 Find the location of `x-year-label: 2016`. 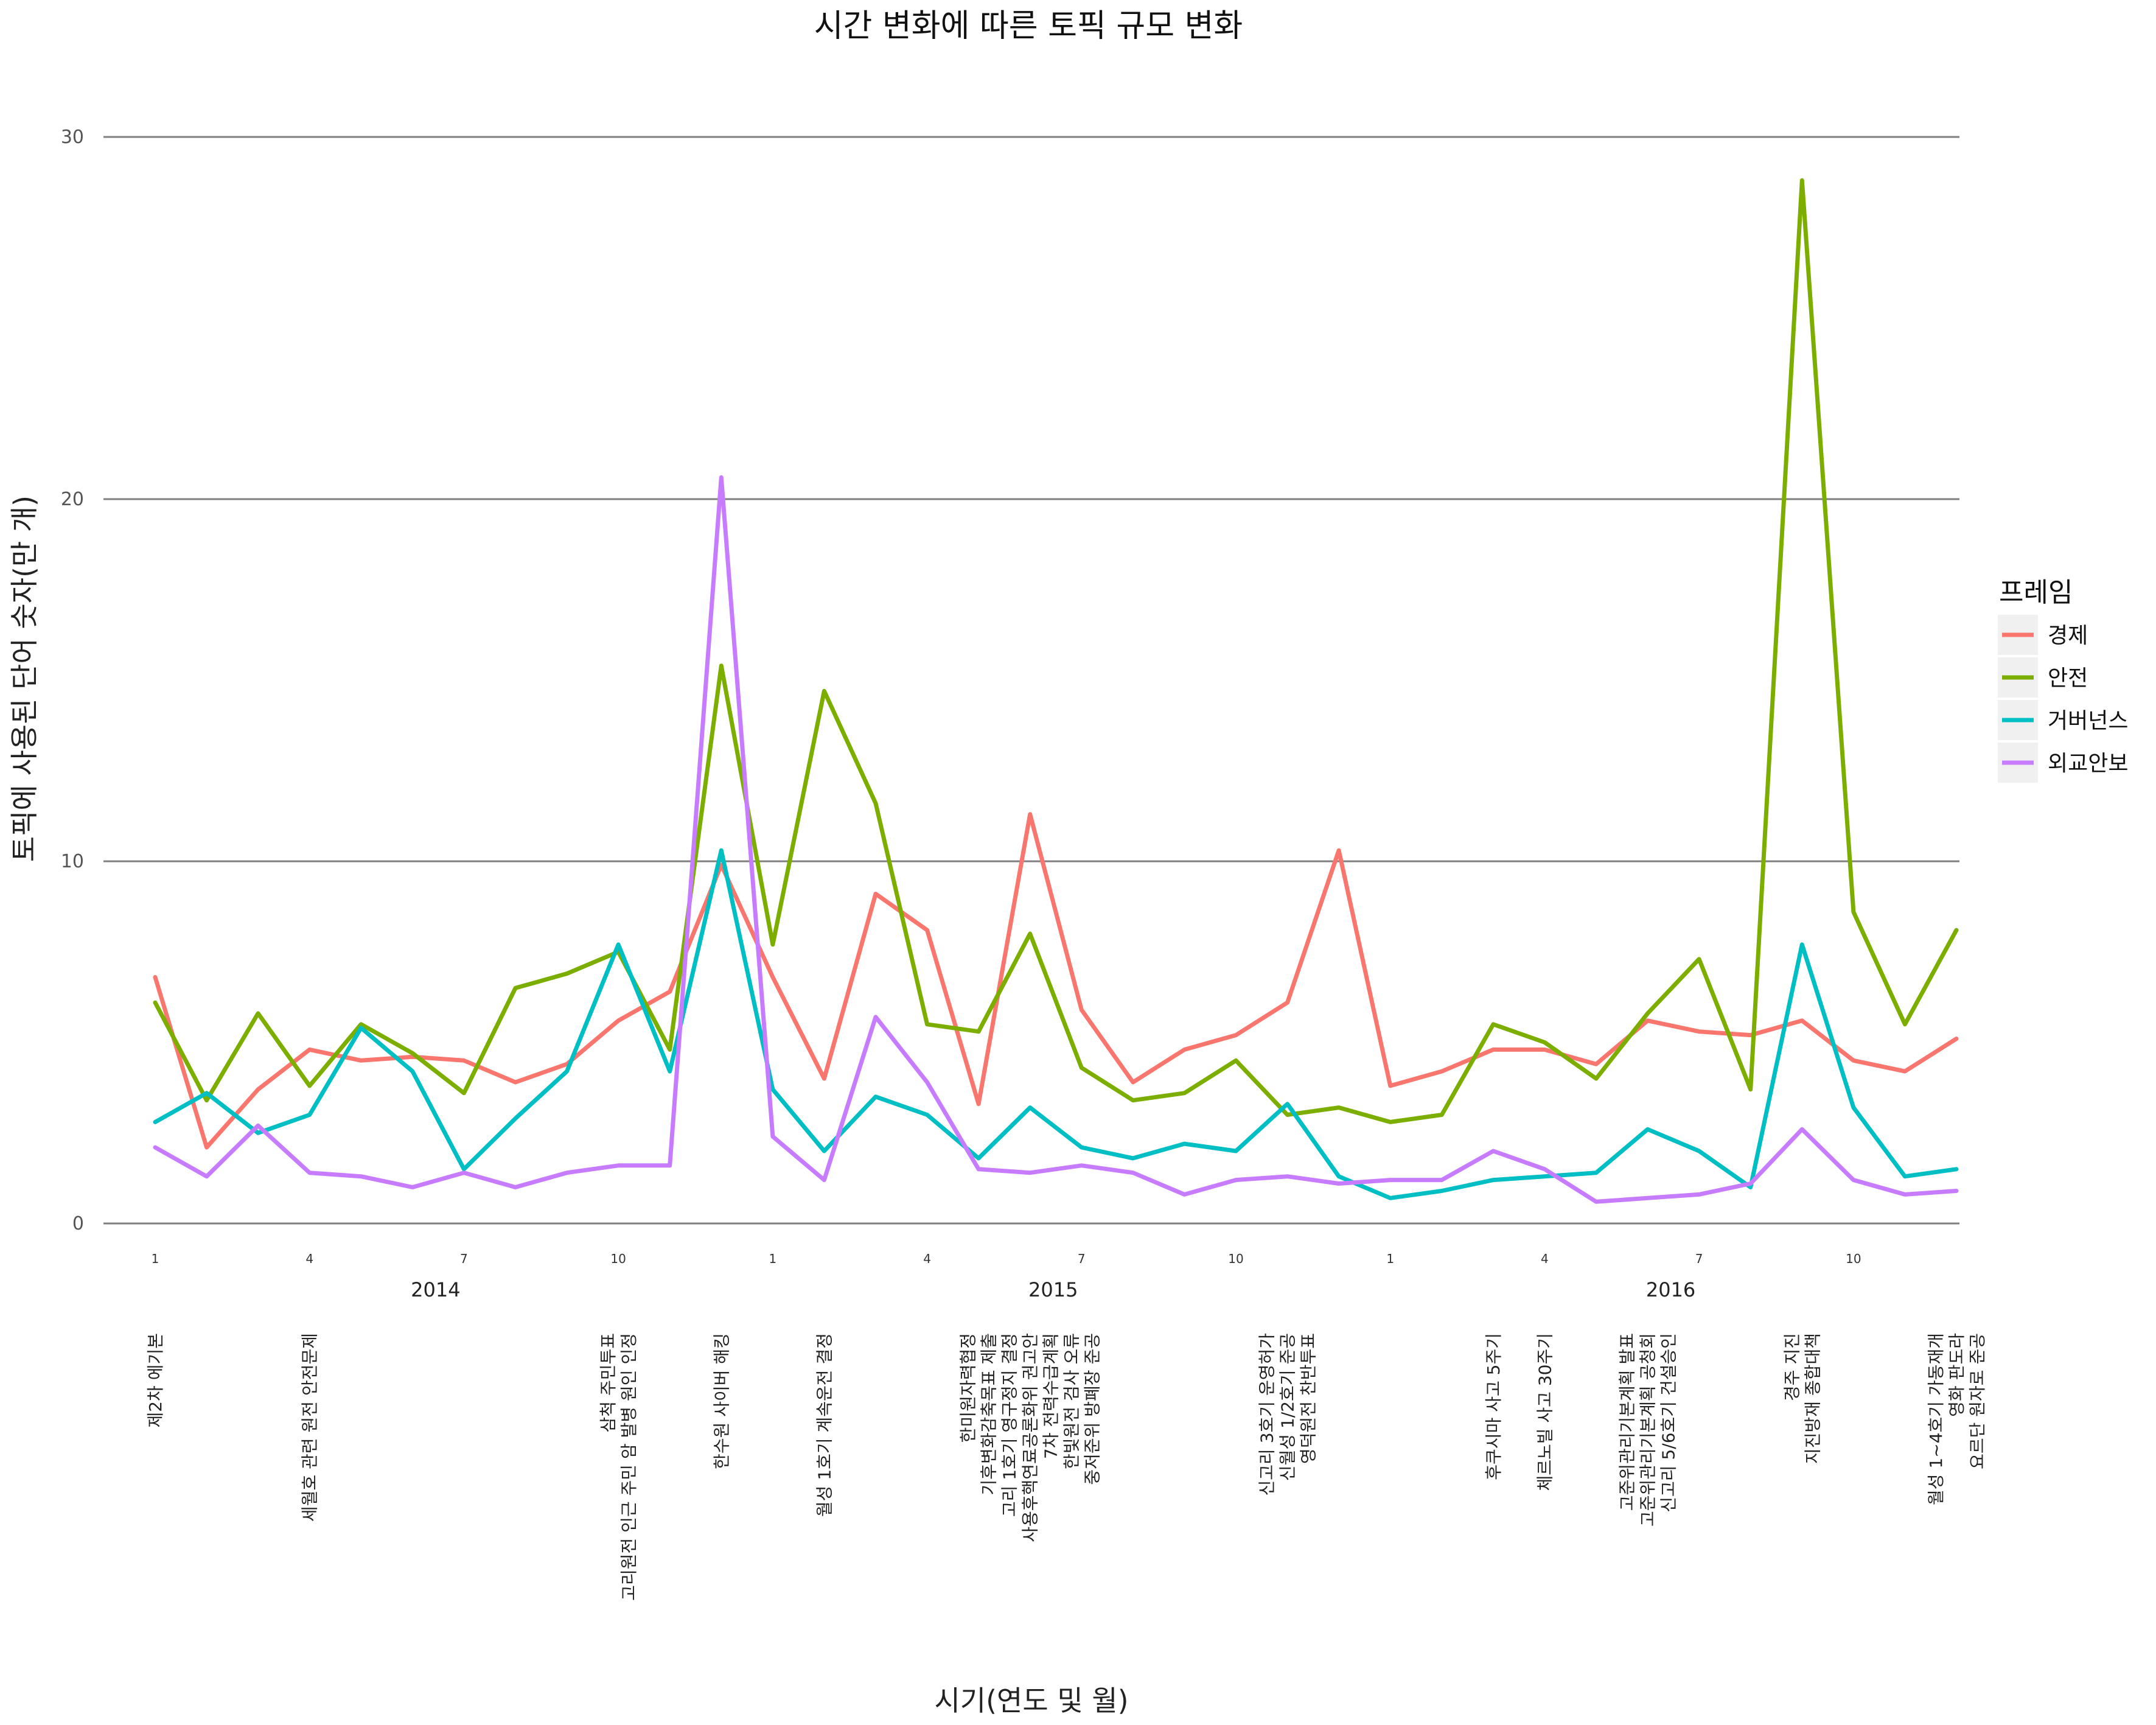

x-year-label: 2016 is located at coordinates (1670, 1289).